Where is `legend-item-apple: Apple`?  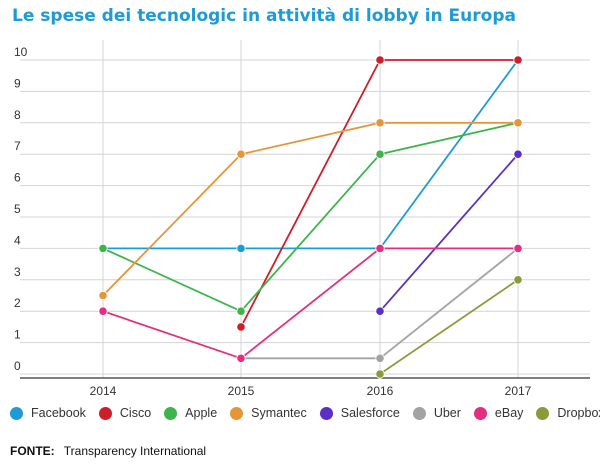 legend-item-apple: Apple is located at coordinates (190, 413).